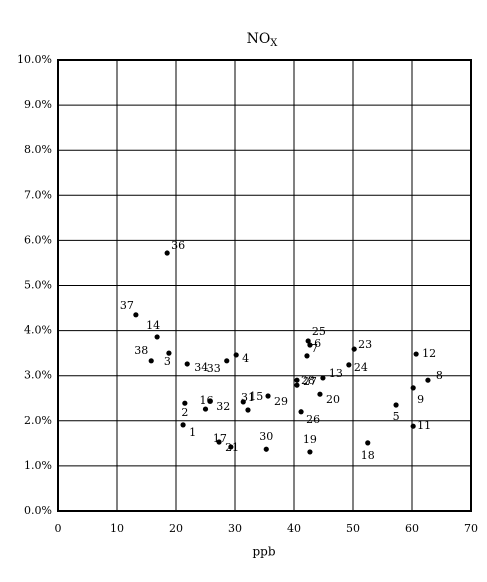 This screenshot has height=582, width=487. I want to click on x-tick-label: 20, so click(176, 528).